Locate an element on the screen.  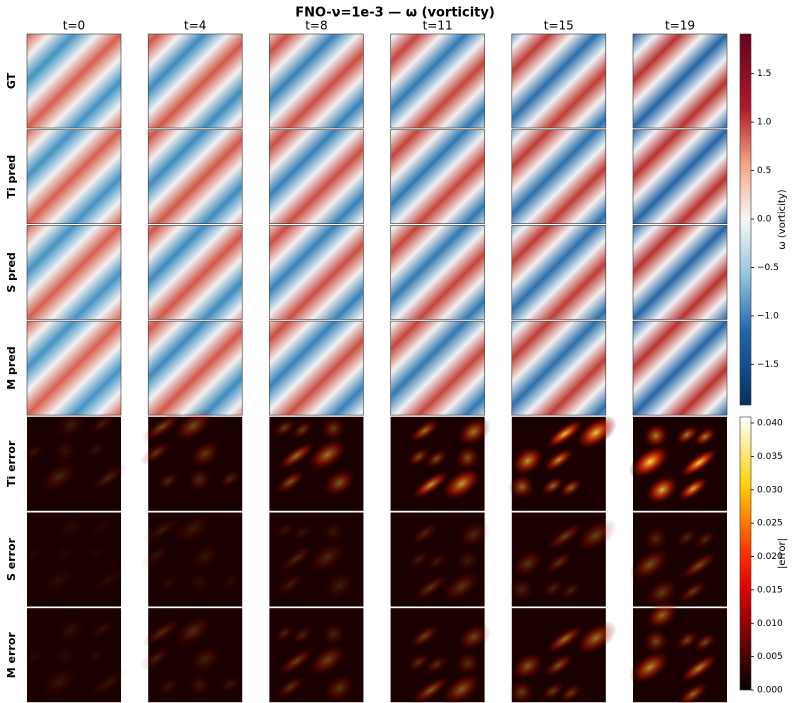
row-label: Ti pred is located at coordinates (11, 177).